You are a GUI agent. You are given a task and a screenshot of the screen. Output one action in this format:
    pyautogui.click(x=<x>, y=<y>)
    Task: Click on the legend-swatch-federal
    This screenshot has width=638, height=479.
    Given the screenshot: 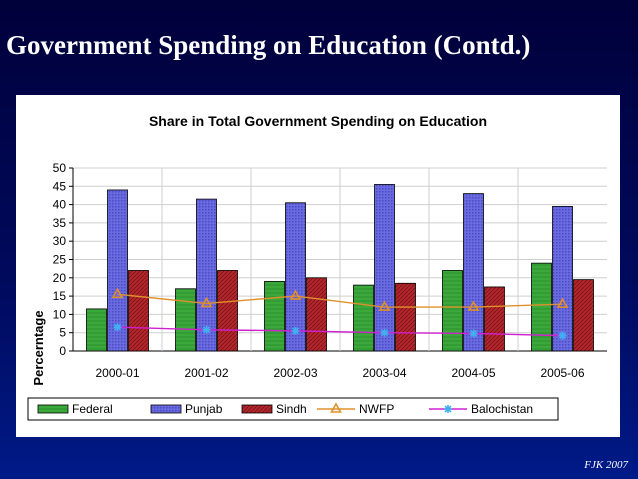 What is the action you would take?
    pyautogui.click(x=53, y=409)
    